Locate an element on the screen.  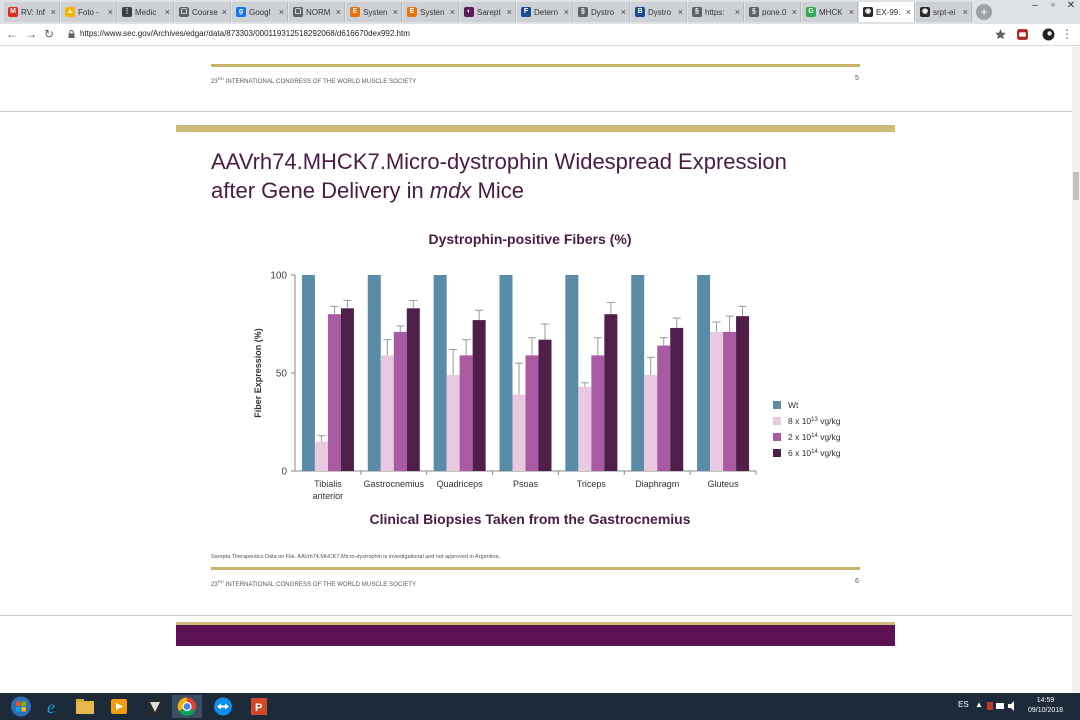
legend-label: 2 x 1014 vg/kg is located at coordinates (814, 437).